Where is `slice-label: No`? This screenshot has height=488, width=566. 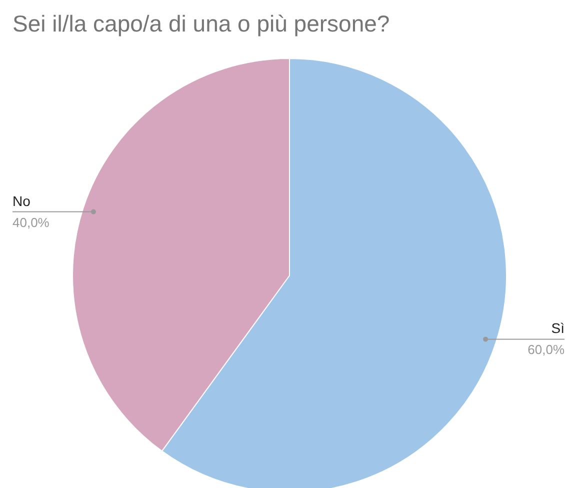 slice-label: No is located at coordinates (21, 200).